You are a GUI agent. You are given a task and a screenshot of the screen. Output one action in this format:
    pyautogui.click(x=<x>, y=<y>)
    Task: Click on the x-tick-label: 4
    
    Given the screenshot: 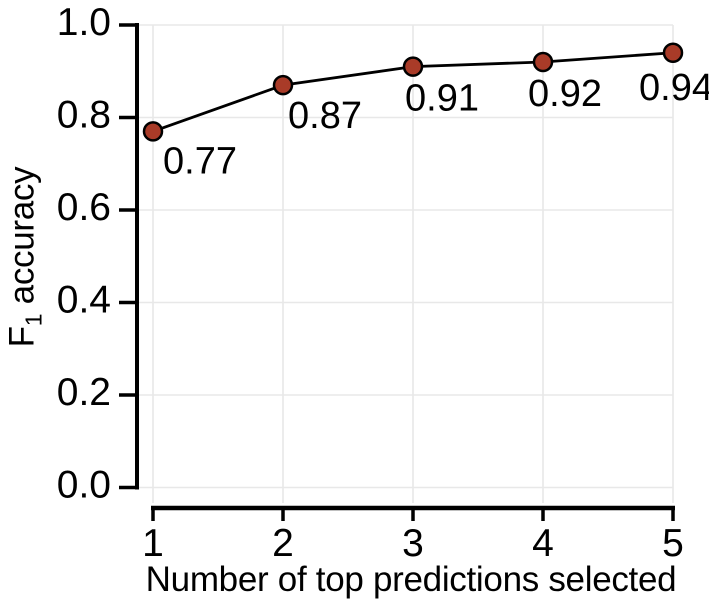 What is the action you would take?
    pyautogui.click(x=543, y=543)
    